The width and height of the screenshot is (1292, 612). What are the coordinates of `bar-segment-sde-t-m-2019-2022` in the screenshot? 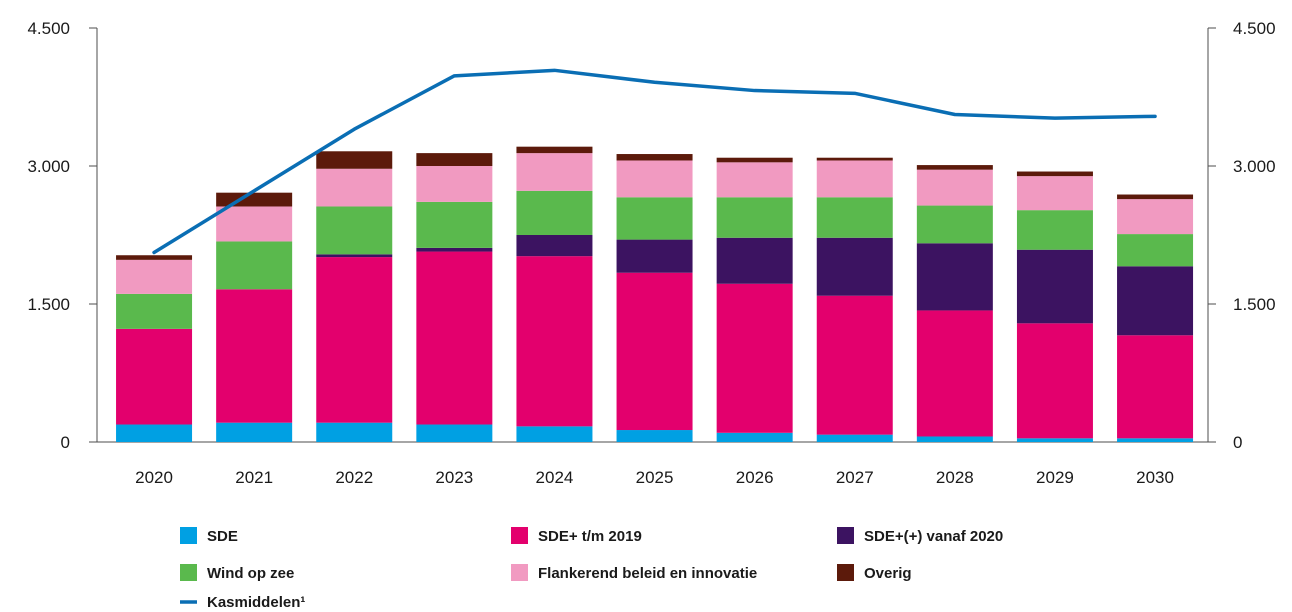 It's located at (354, 340).